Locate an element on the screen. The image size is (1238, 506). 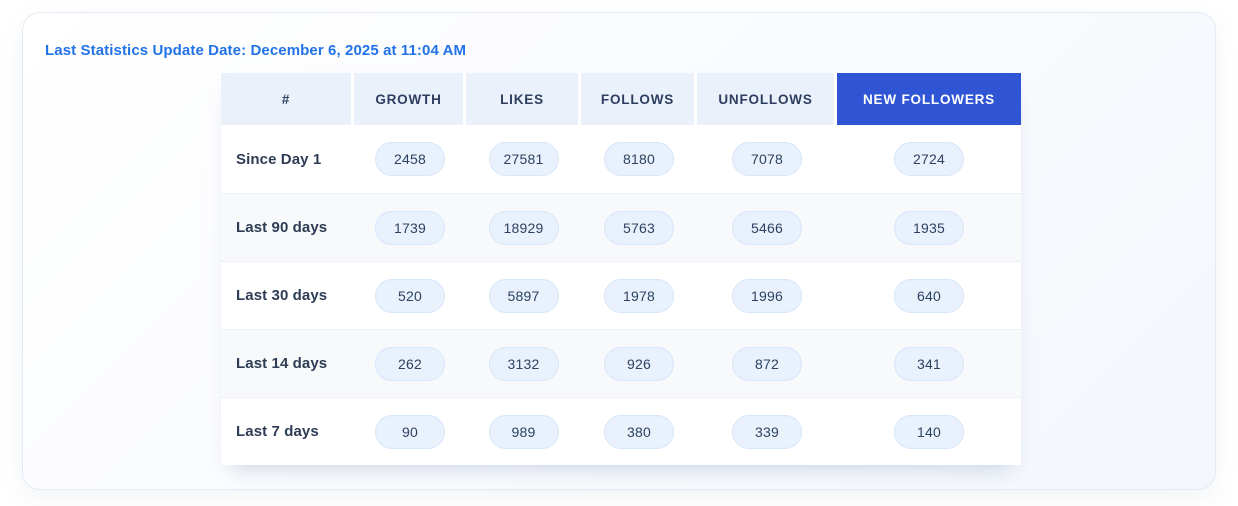
stat-cell: 262 is located at coordinates (410, 363).